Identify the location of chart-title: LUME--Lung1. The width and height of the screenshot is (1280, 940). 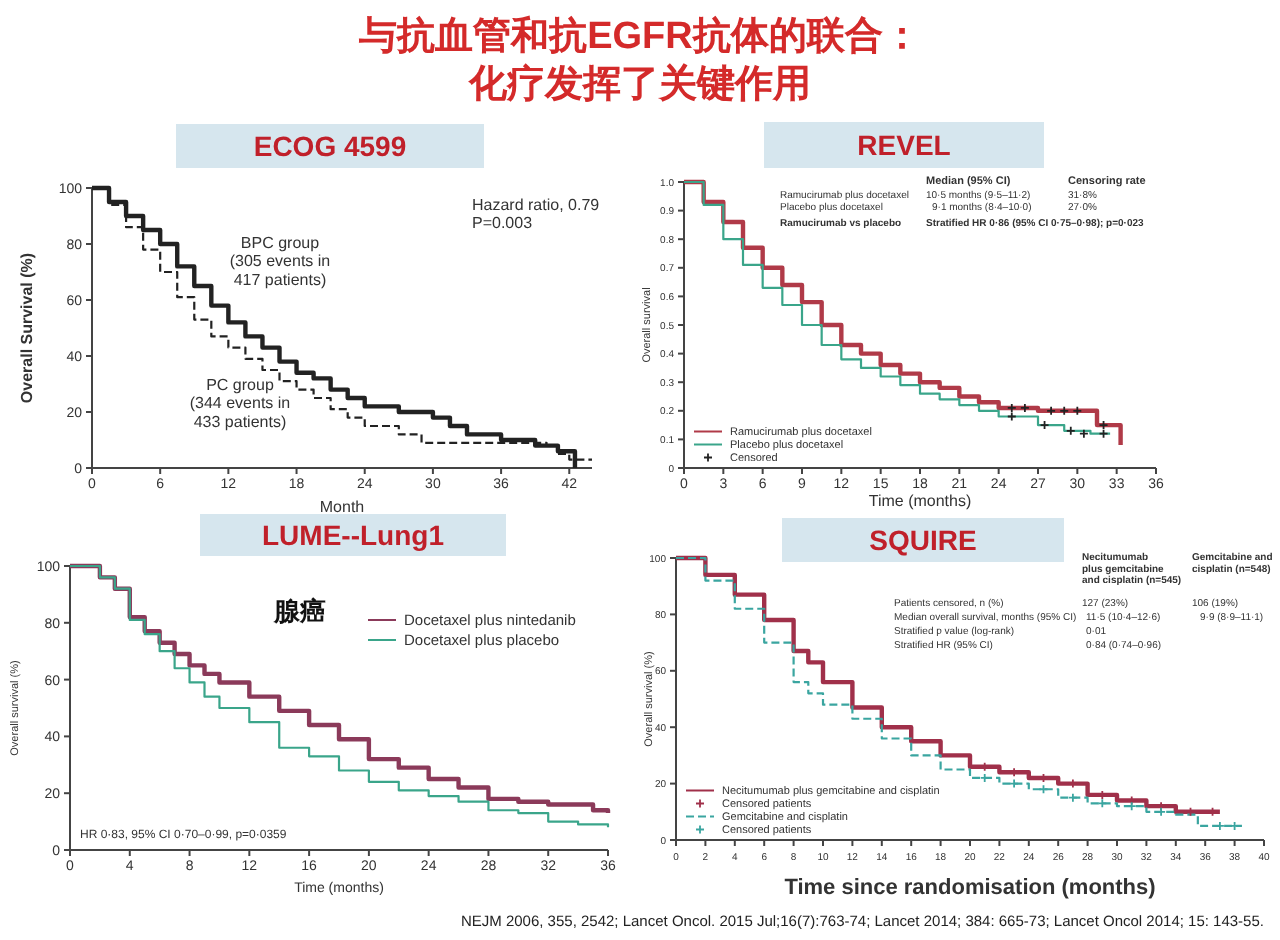
(353, 535).